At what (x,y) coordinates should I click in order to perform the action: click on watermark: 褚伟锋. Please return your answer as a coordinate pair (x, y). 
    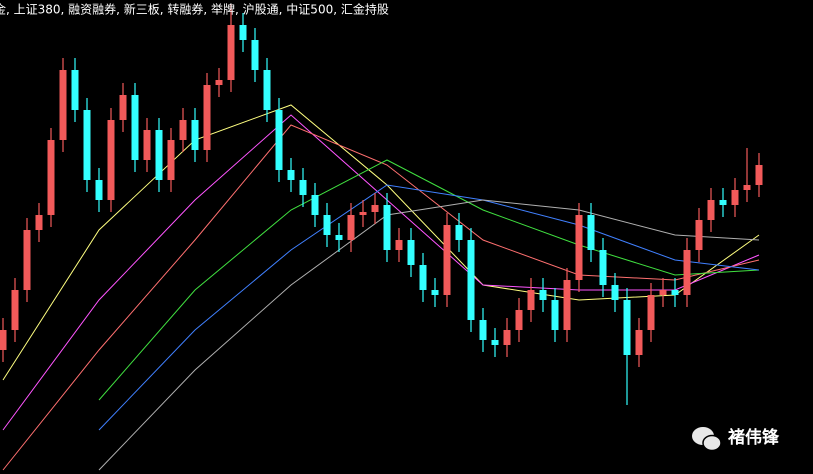
    Looking at the image, I should click on (753, 437).